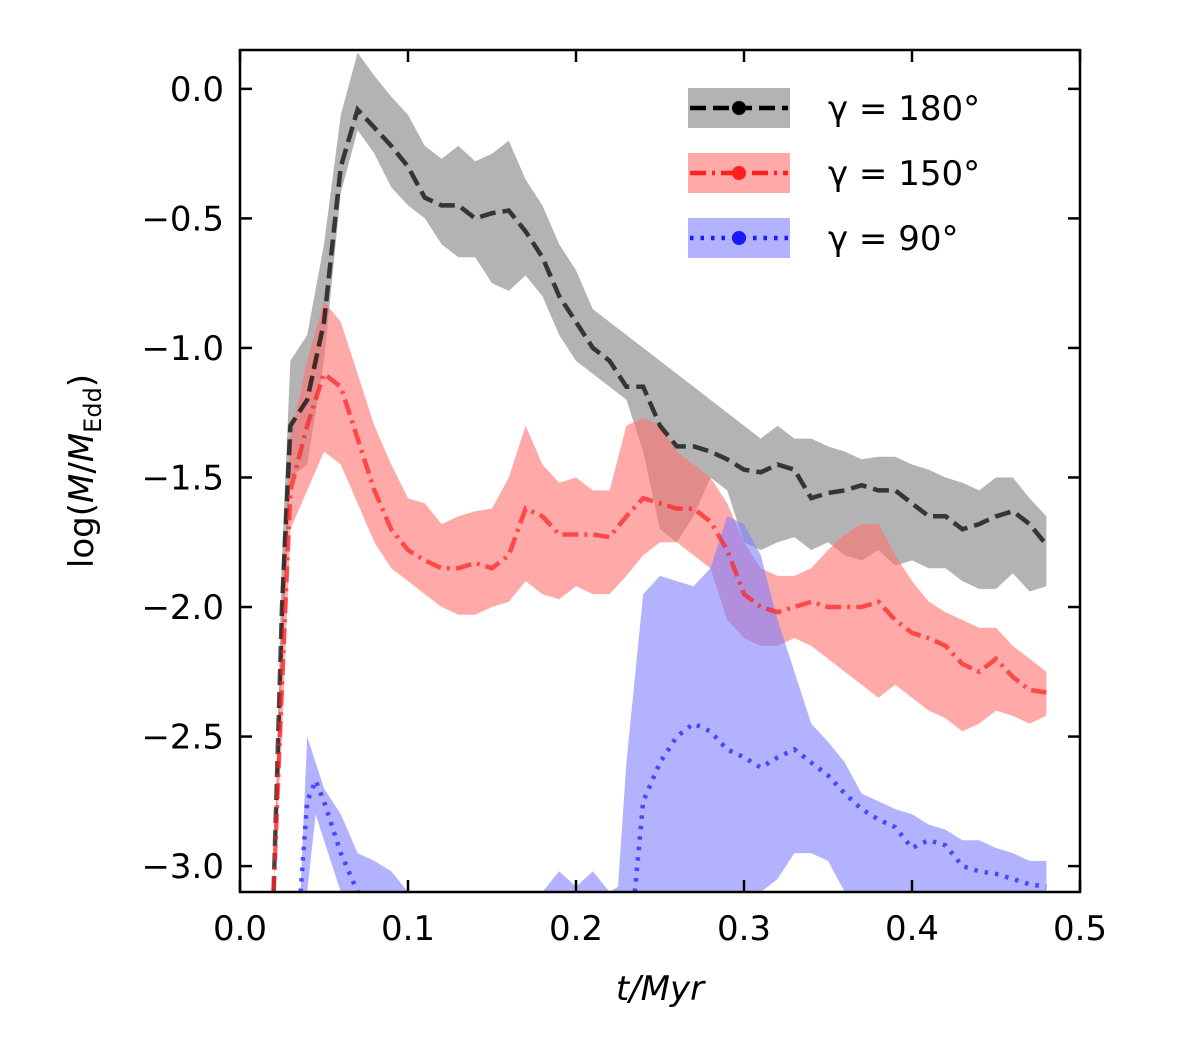  I want to click on x-tick-label: 0.0, so click(240, 929).